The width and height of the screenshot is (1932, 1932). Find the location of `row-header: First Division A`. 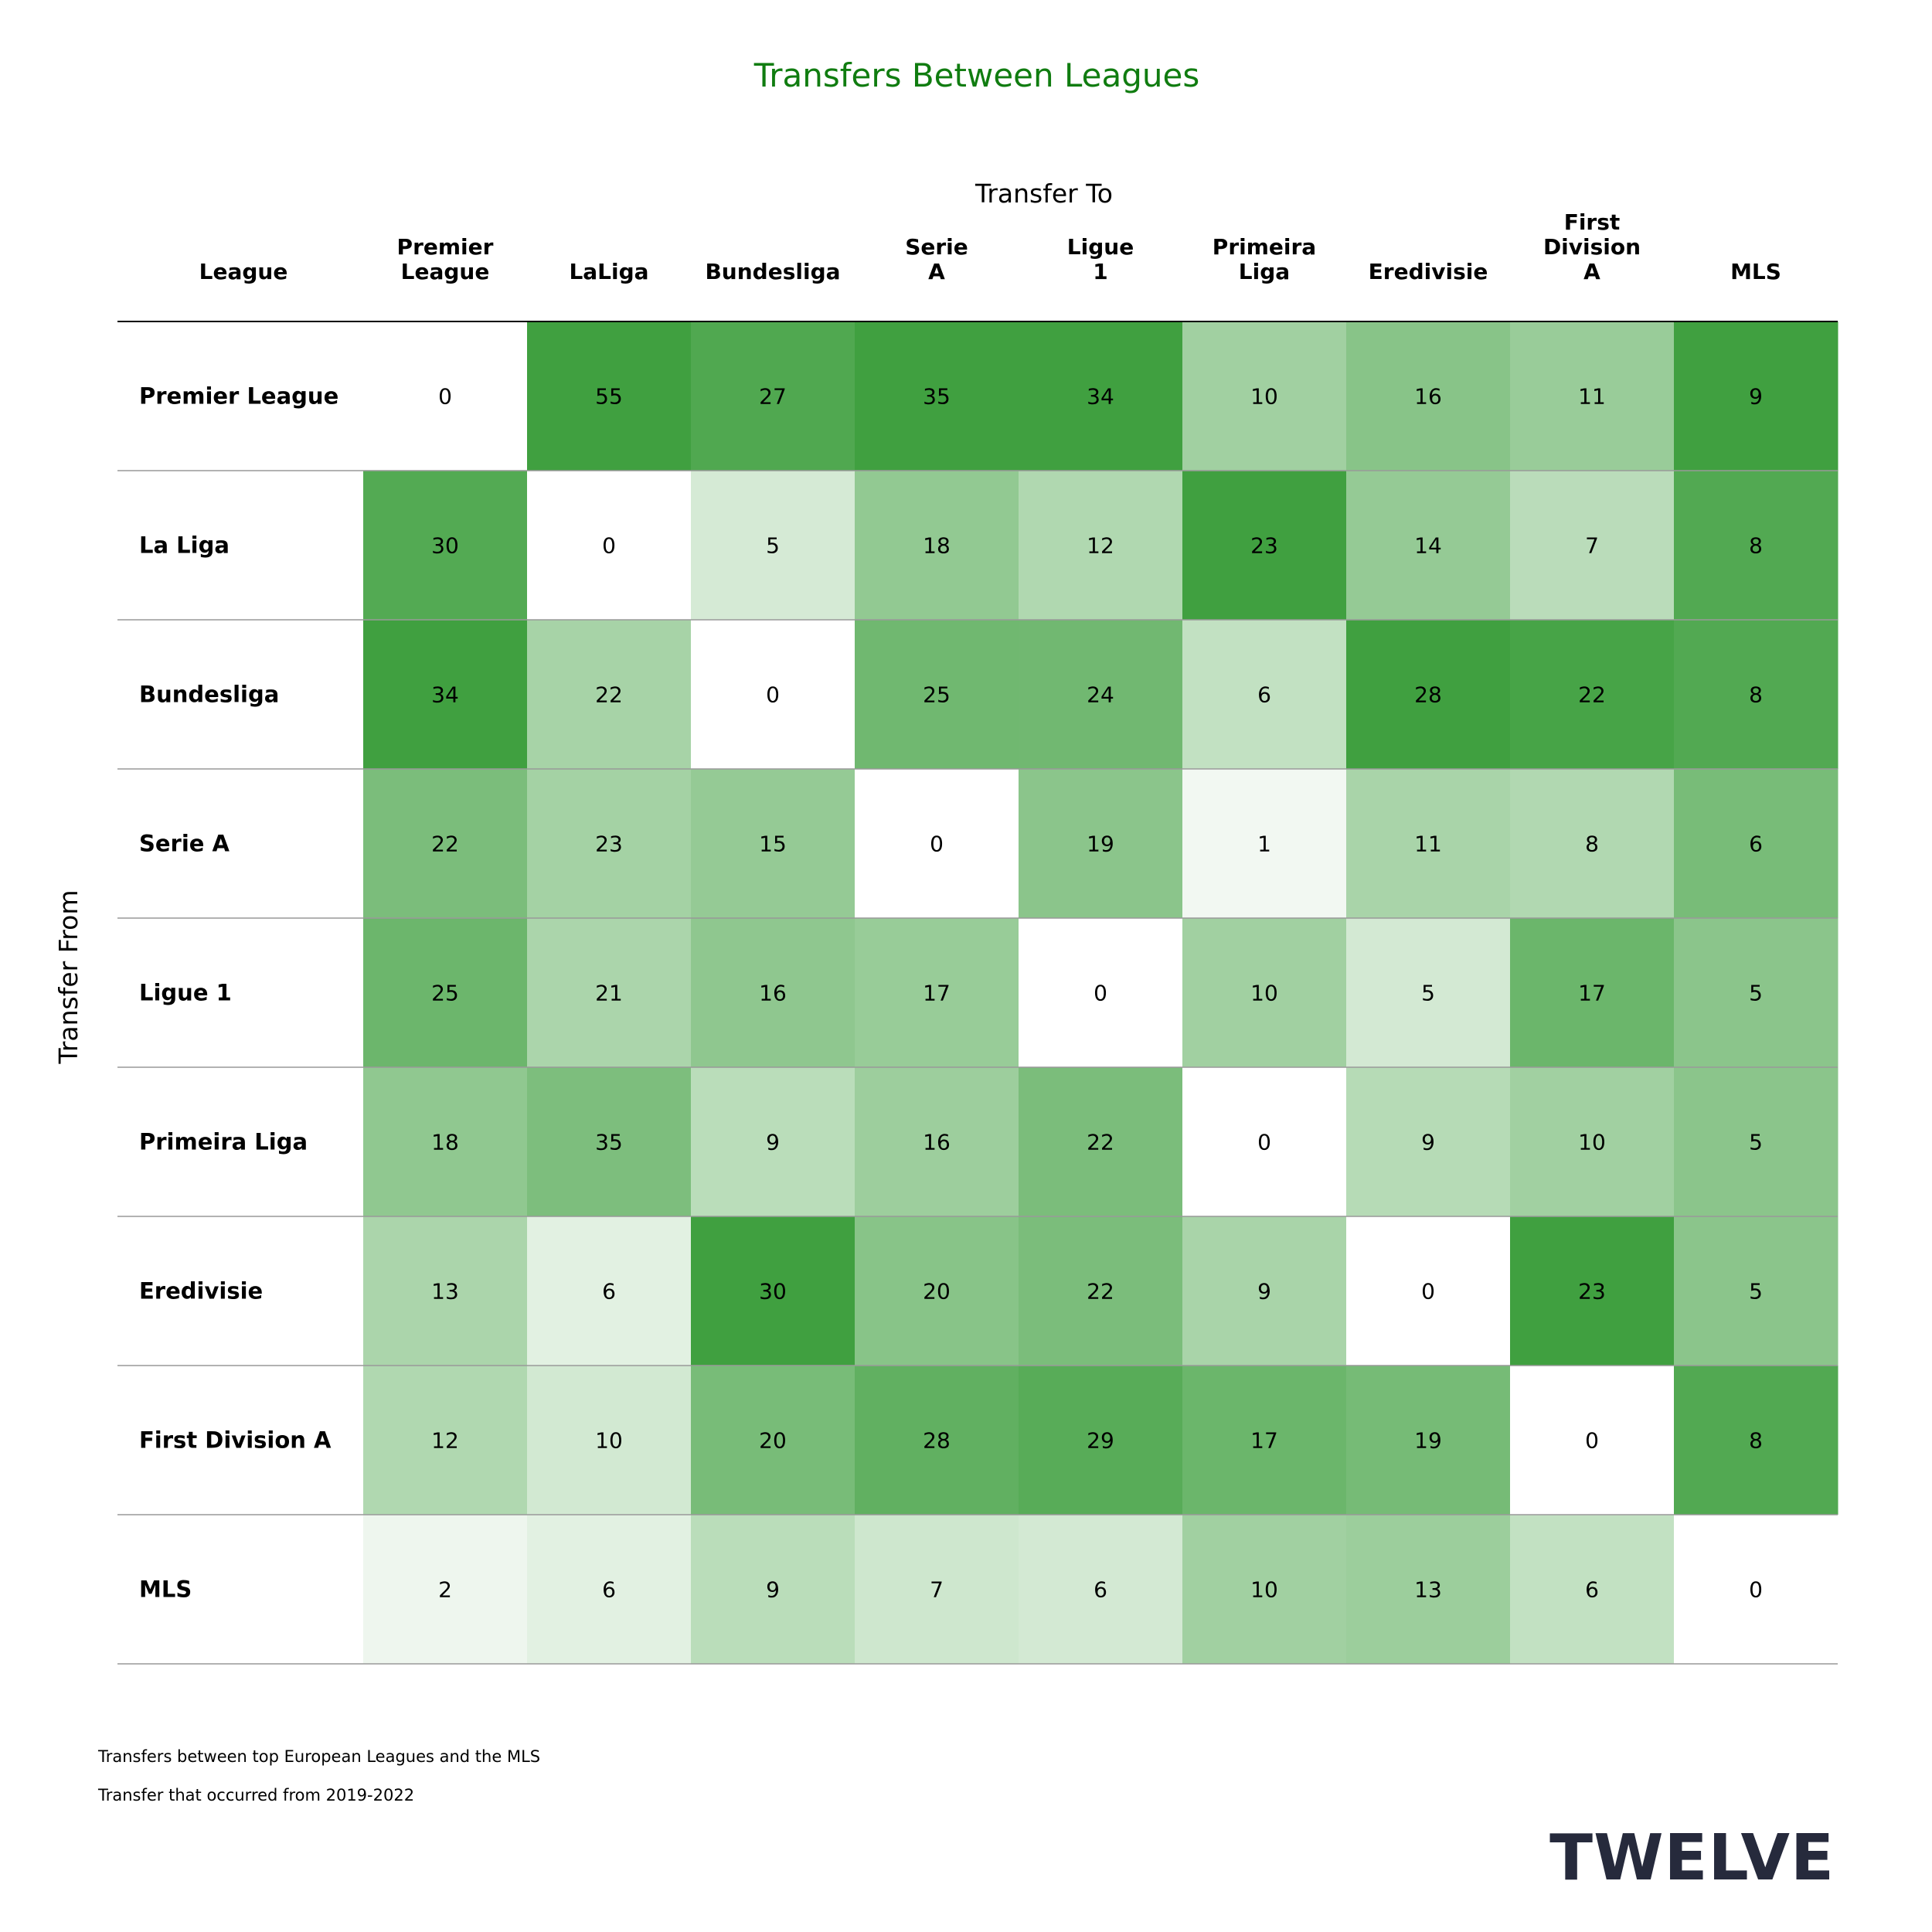

row-header: First Division A is located at coordinates (236, 1440).